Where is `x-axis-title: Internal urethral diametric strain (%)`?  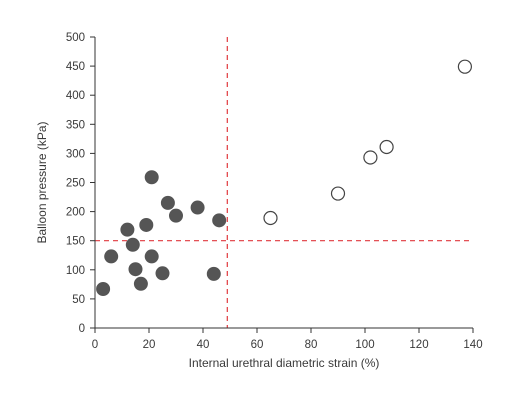
x-axis-title: Internal urethral diametric strain (%) is located at coordinates (284, 363).